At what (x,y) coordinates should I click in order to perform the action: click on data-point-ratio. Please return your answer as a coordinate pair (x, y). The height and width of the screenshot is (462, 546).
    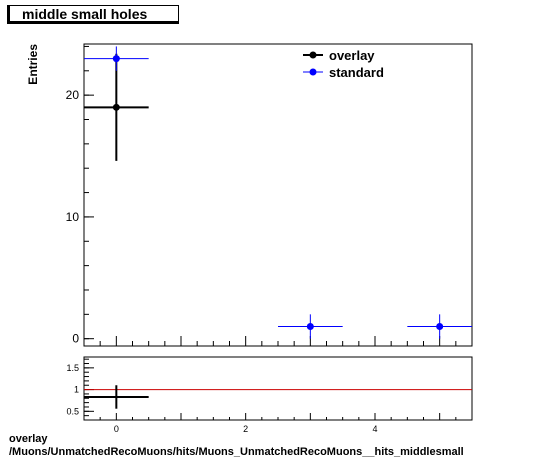
    Looking at the image, I should click on (116, 397).